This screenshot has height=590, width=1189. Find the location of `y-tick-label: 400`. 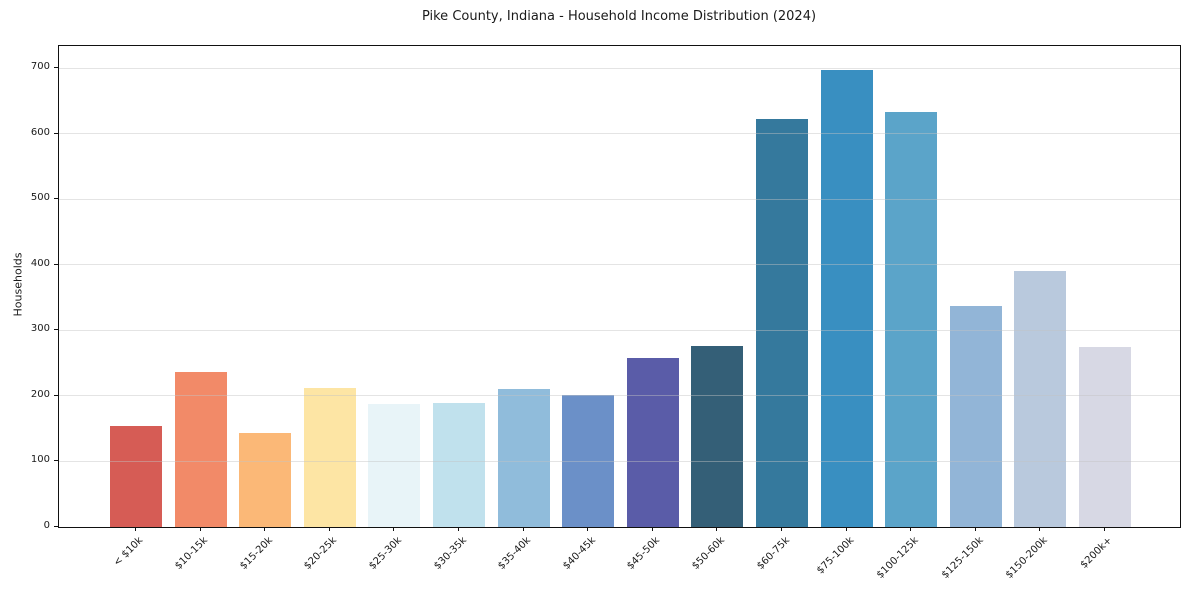

y-tick-label: 400 is located at coordinates (40, 263).